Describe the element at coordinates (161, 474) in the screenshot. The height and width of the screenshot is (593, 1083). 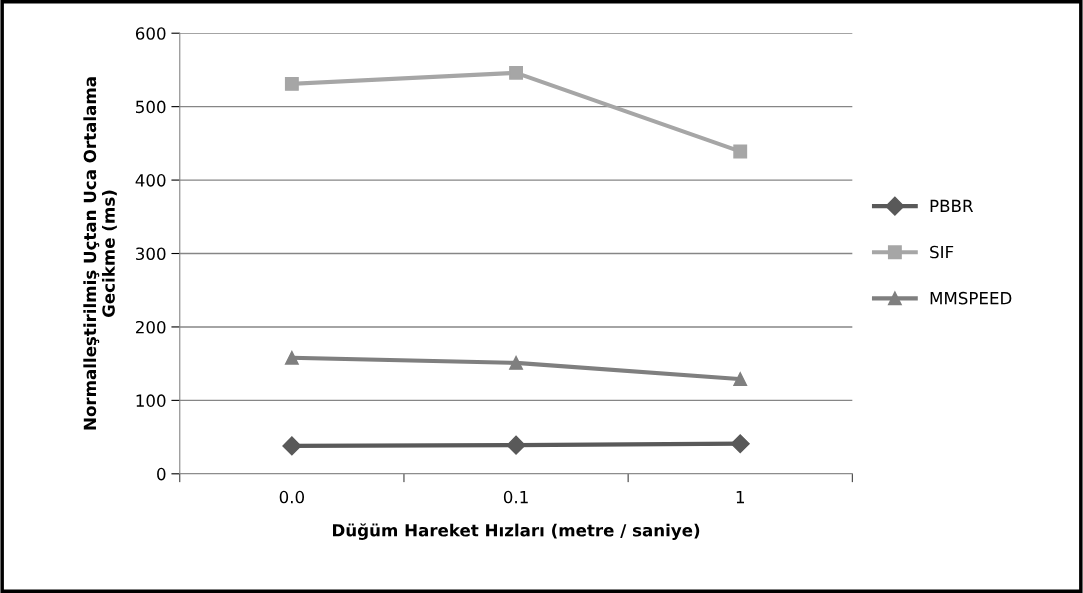
I see `y-tick-label: 0` at that location.